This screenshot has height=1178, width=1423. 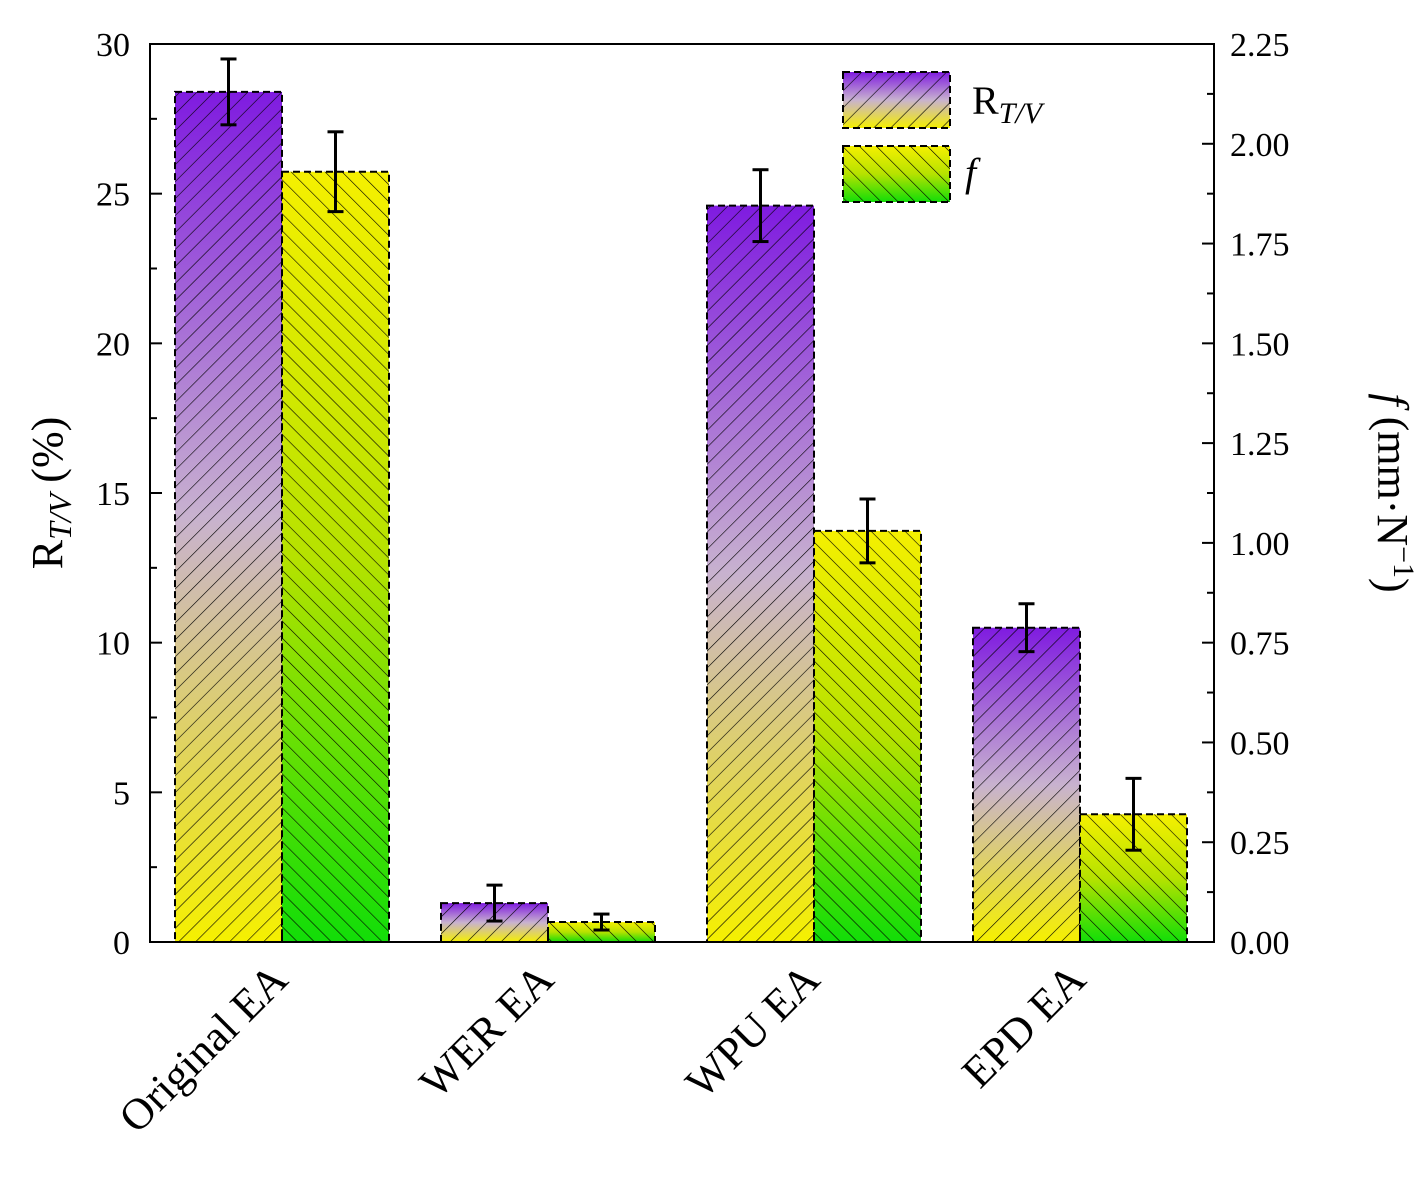 I want to click on legend-swatch-f-hatch, so click(x=896, y=174).